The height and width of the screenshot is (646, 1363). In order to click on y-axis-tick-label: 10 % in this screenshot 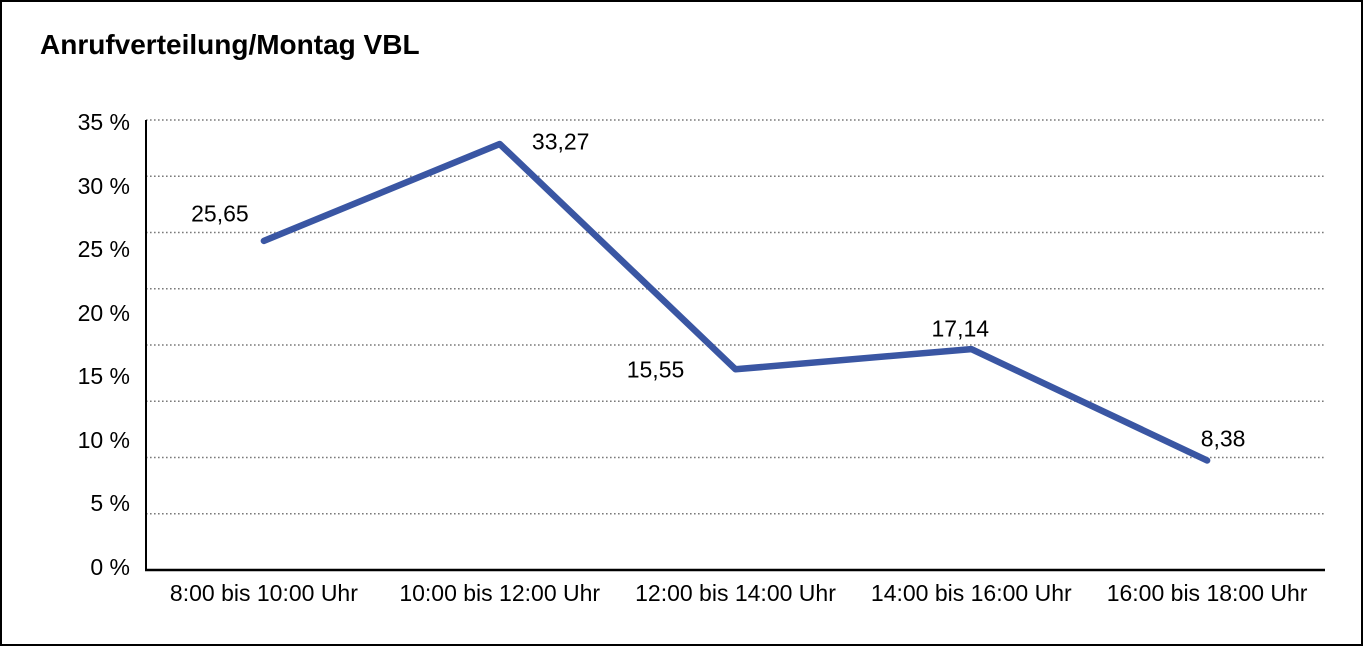, I will do `click(103, 439)`.